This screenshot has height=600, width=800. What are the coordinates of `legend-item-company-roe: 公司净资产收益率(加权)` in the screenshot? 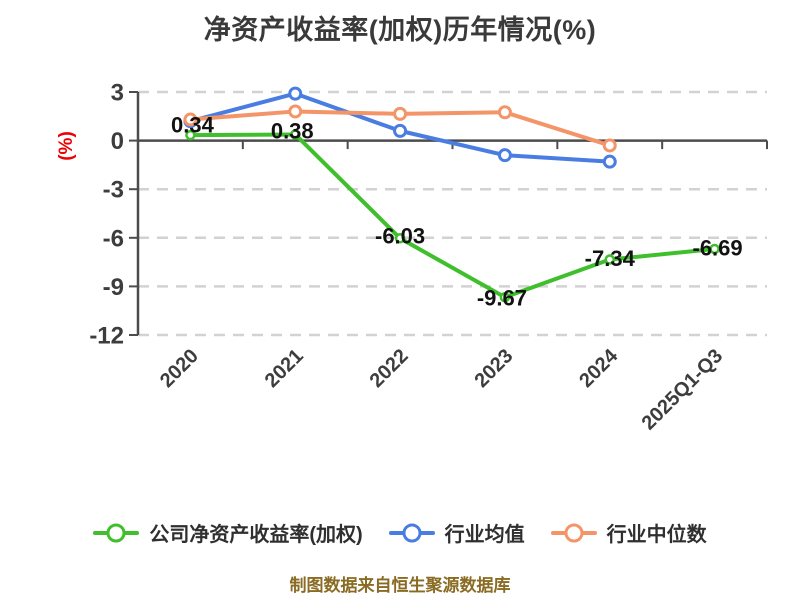 It's located at (228, 532).